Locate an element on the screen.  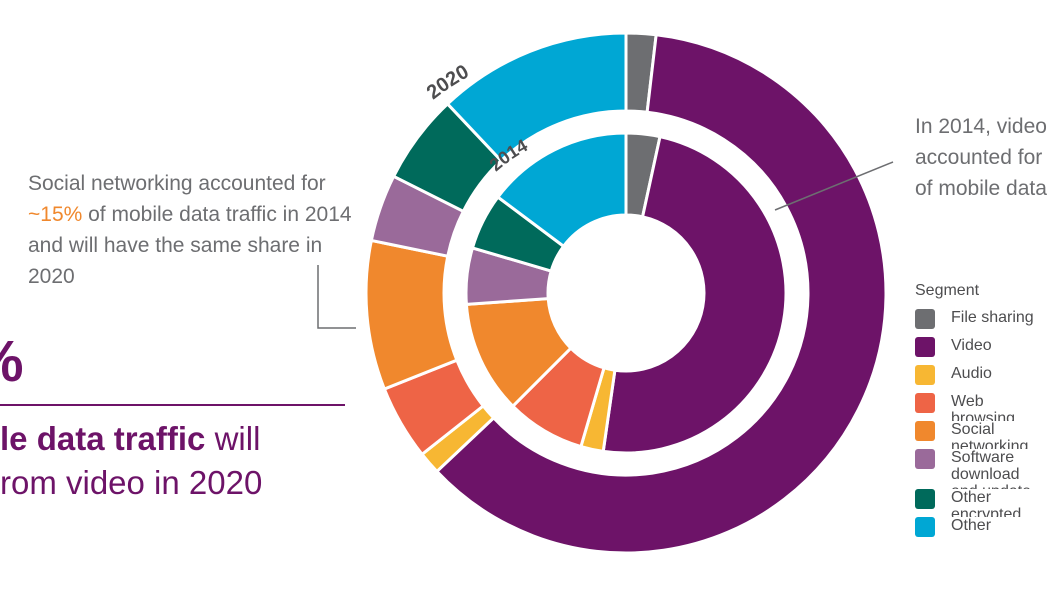
legend-label: Web browsing is located at coordinates (983, 407).